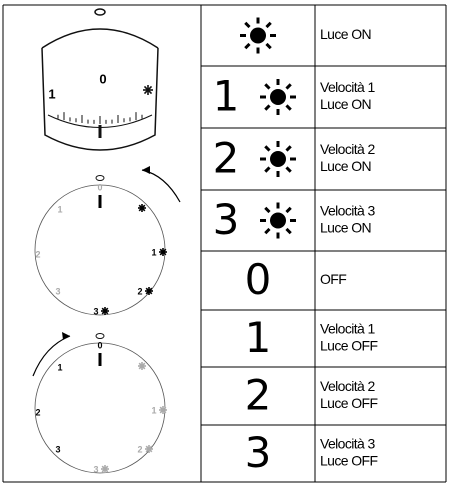 The width and height of the screenshot is (449, 485). I want to click on mode-description: OFF, so click(333, 279).